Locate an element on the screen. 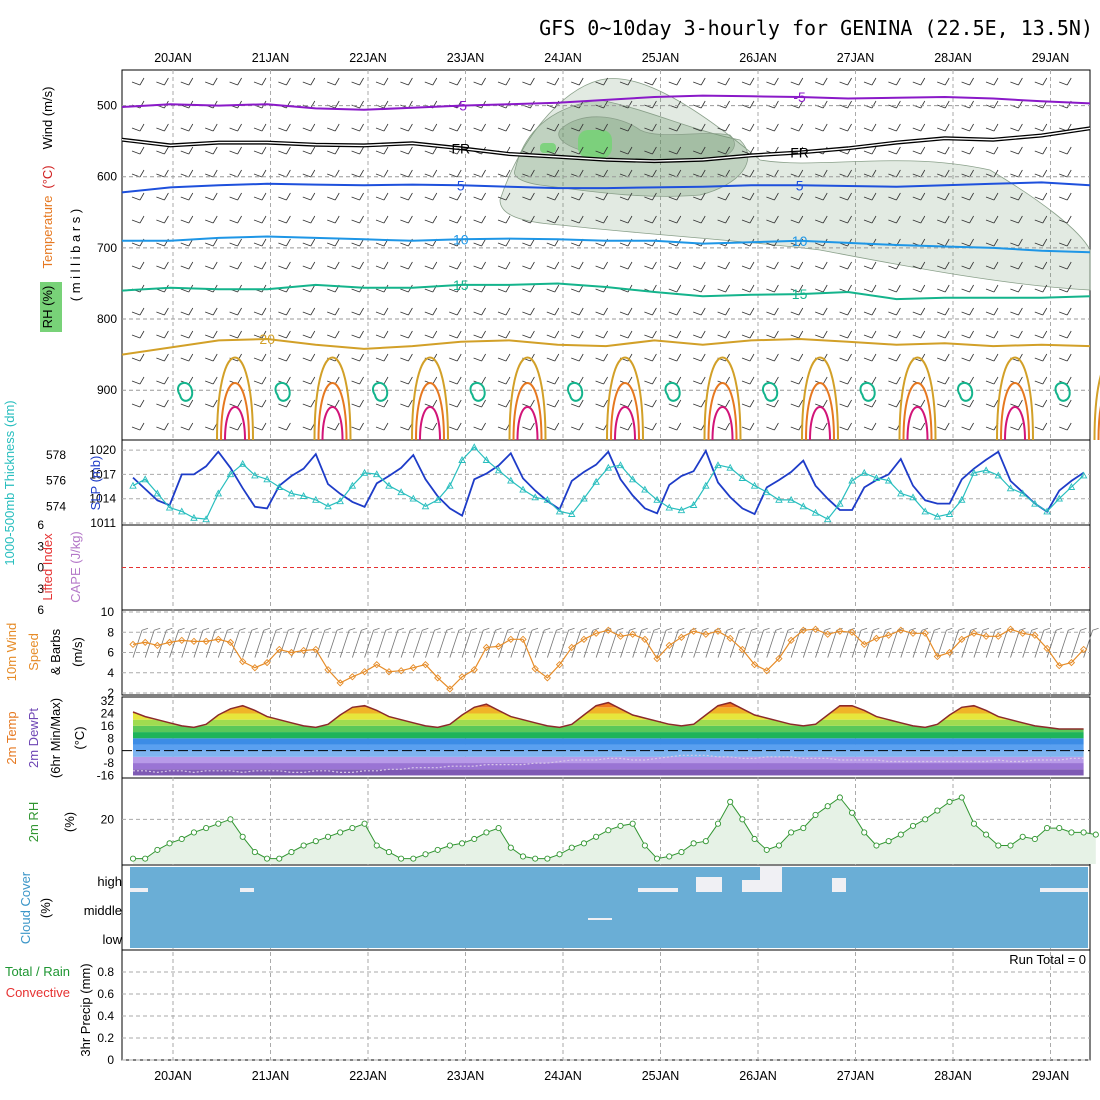  pressure-tick-label: 700 is located at coordinates (107, 248).